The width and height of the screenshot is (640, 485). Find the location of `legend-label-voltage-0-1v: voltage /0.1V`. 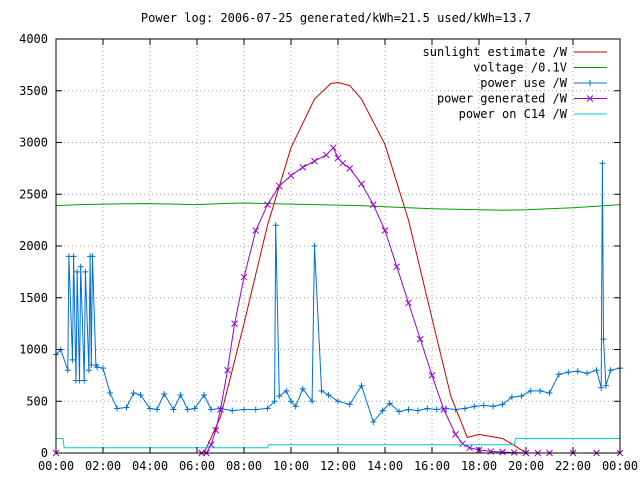

legend-label-voltage-0-1v: voltage /0.1V is located at coordinates (520, 68).